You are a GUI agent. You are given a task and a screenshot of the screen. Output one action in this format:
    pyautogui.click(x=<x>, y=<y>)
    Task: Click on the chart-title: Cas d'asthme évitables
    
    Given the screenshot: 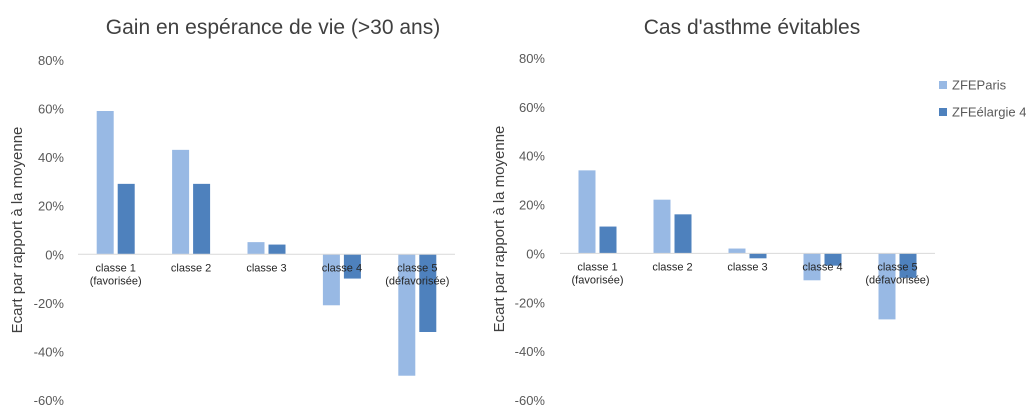 What is the action you would take?
    pyautogui.click(x=752, y=27)
    